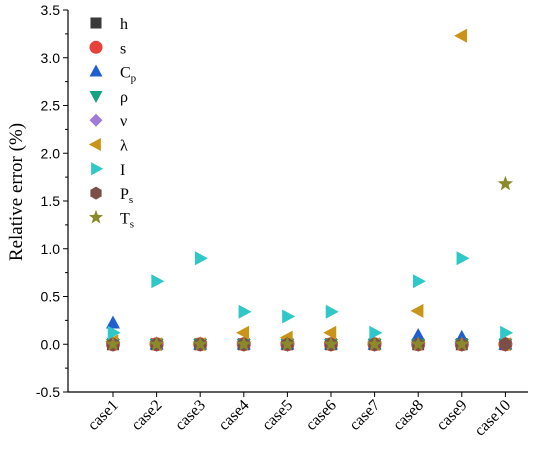 This screenshot has width=550, height=450. Describe the element at coordinates (108, 146) in the screenshot. I see `legend-item: λ` at that location.